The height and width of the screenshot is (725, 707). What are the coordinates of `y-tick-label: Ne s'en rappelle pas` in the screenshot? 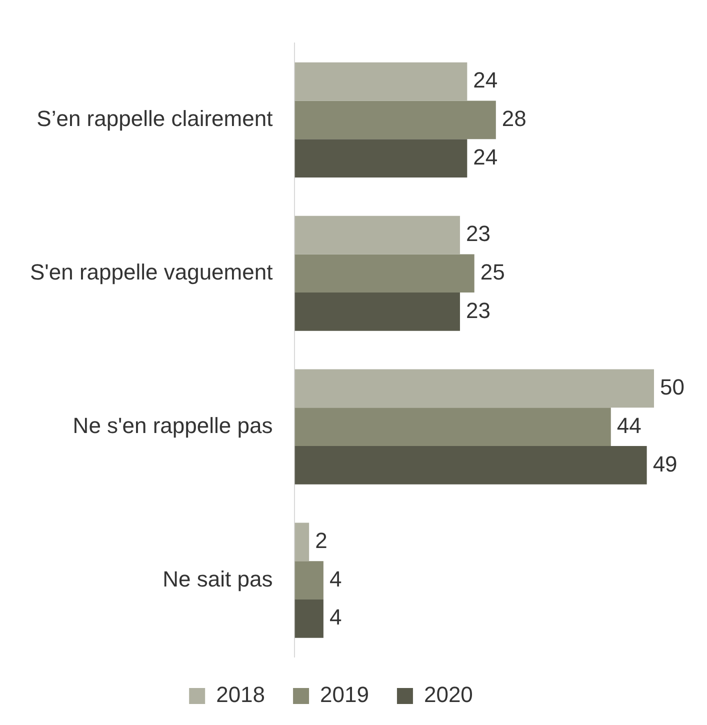 It's located at (172, 425).